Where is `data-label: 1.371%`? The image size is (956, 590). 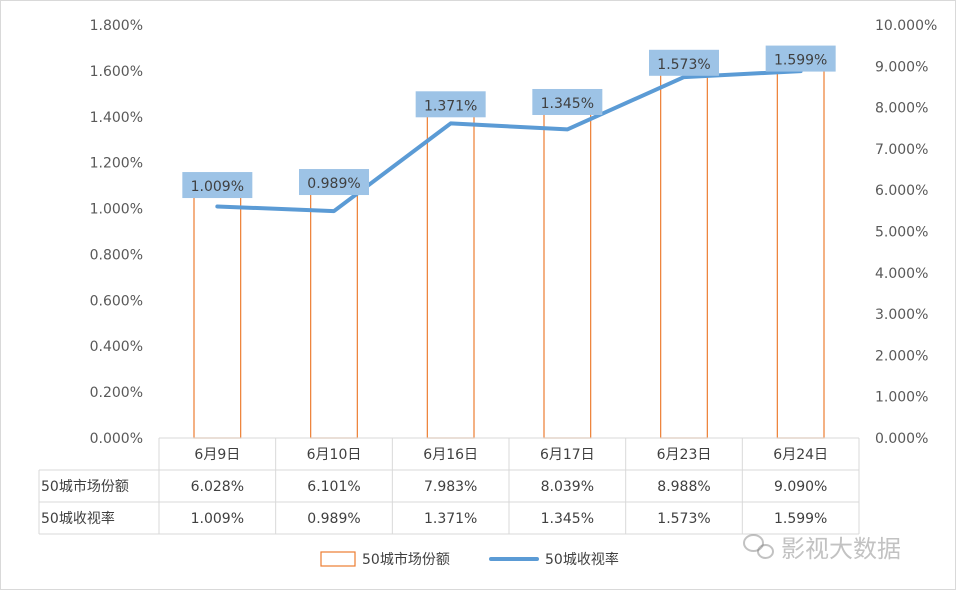 data-label: 1.371% is located at coordinates (450, 106).